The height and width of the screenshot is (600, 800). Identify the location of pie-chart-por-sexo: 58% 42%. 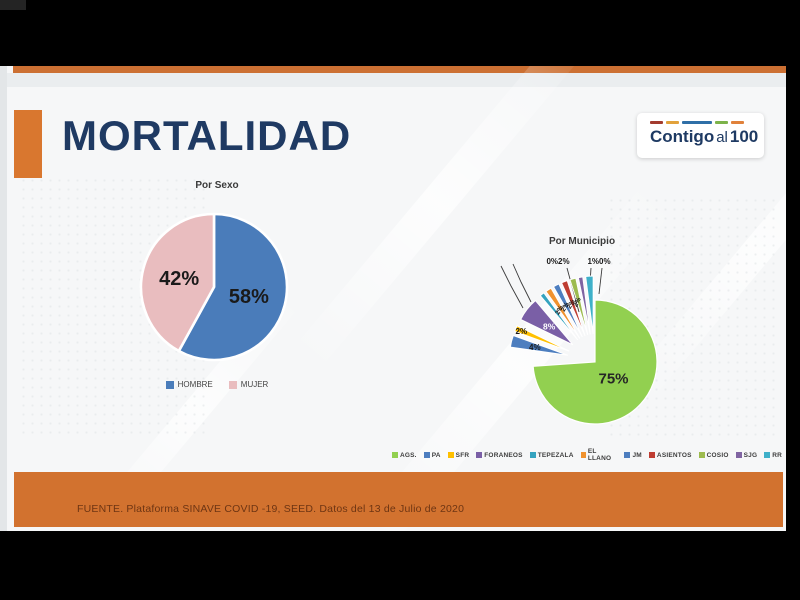
(214, 287).